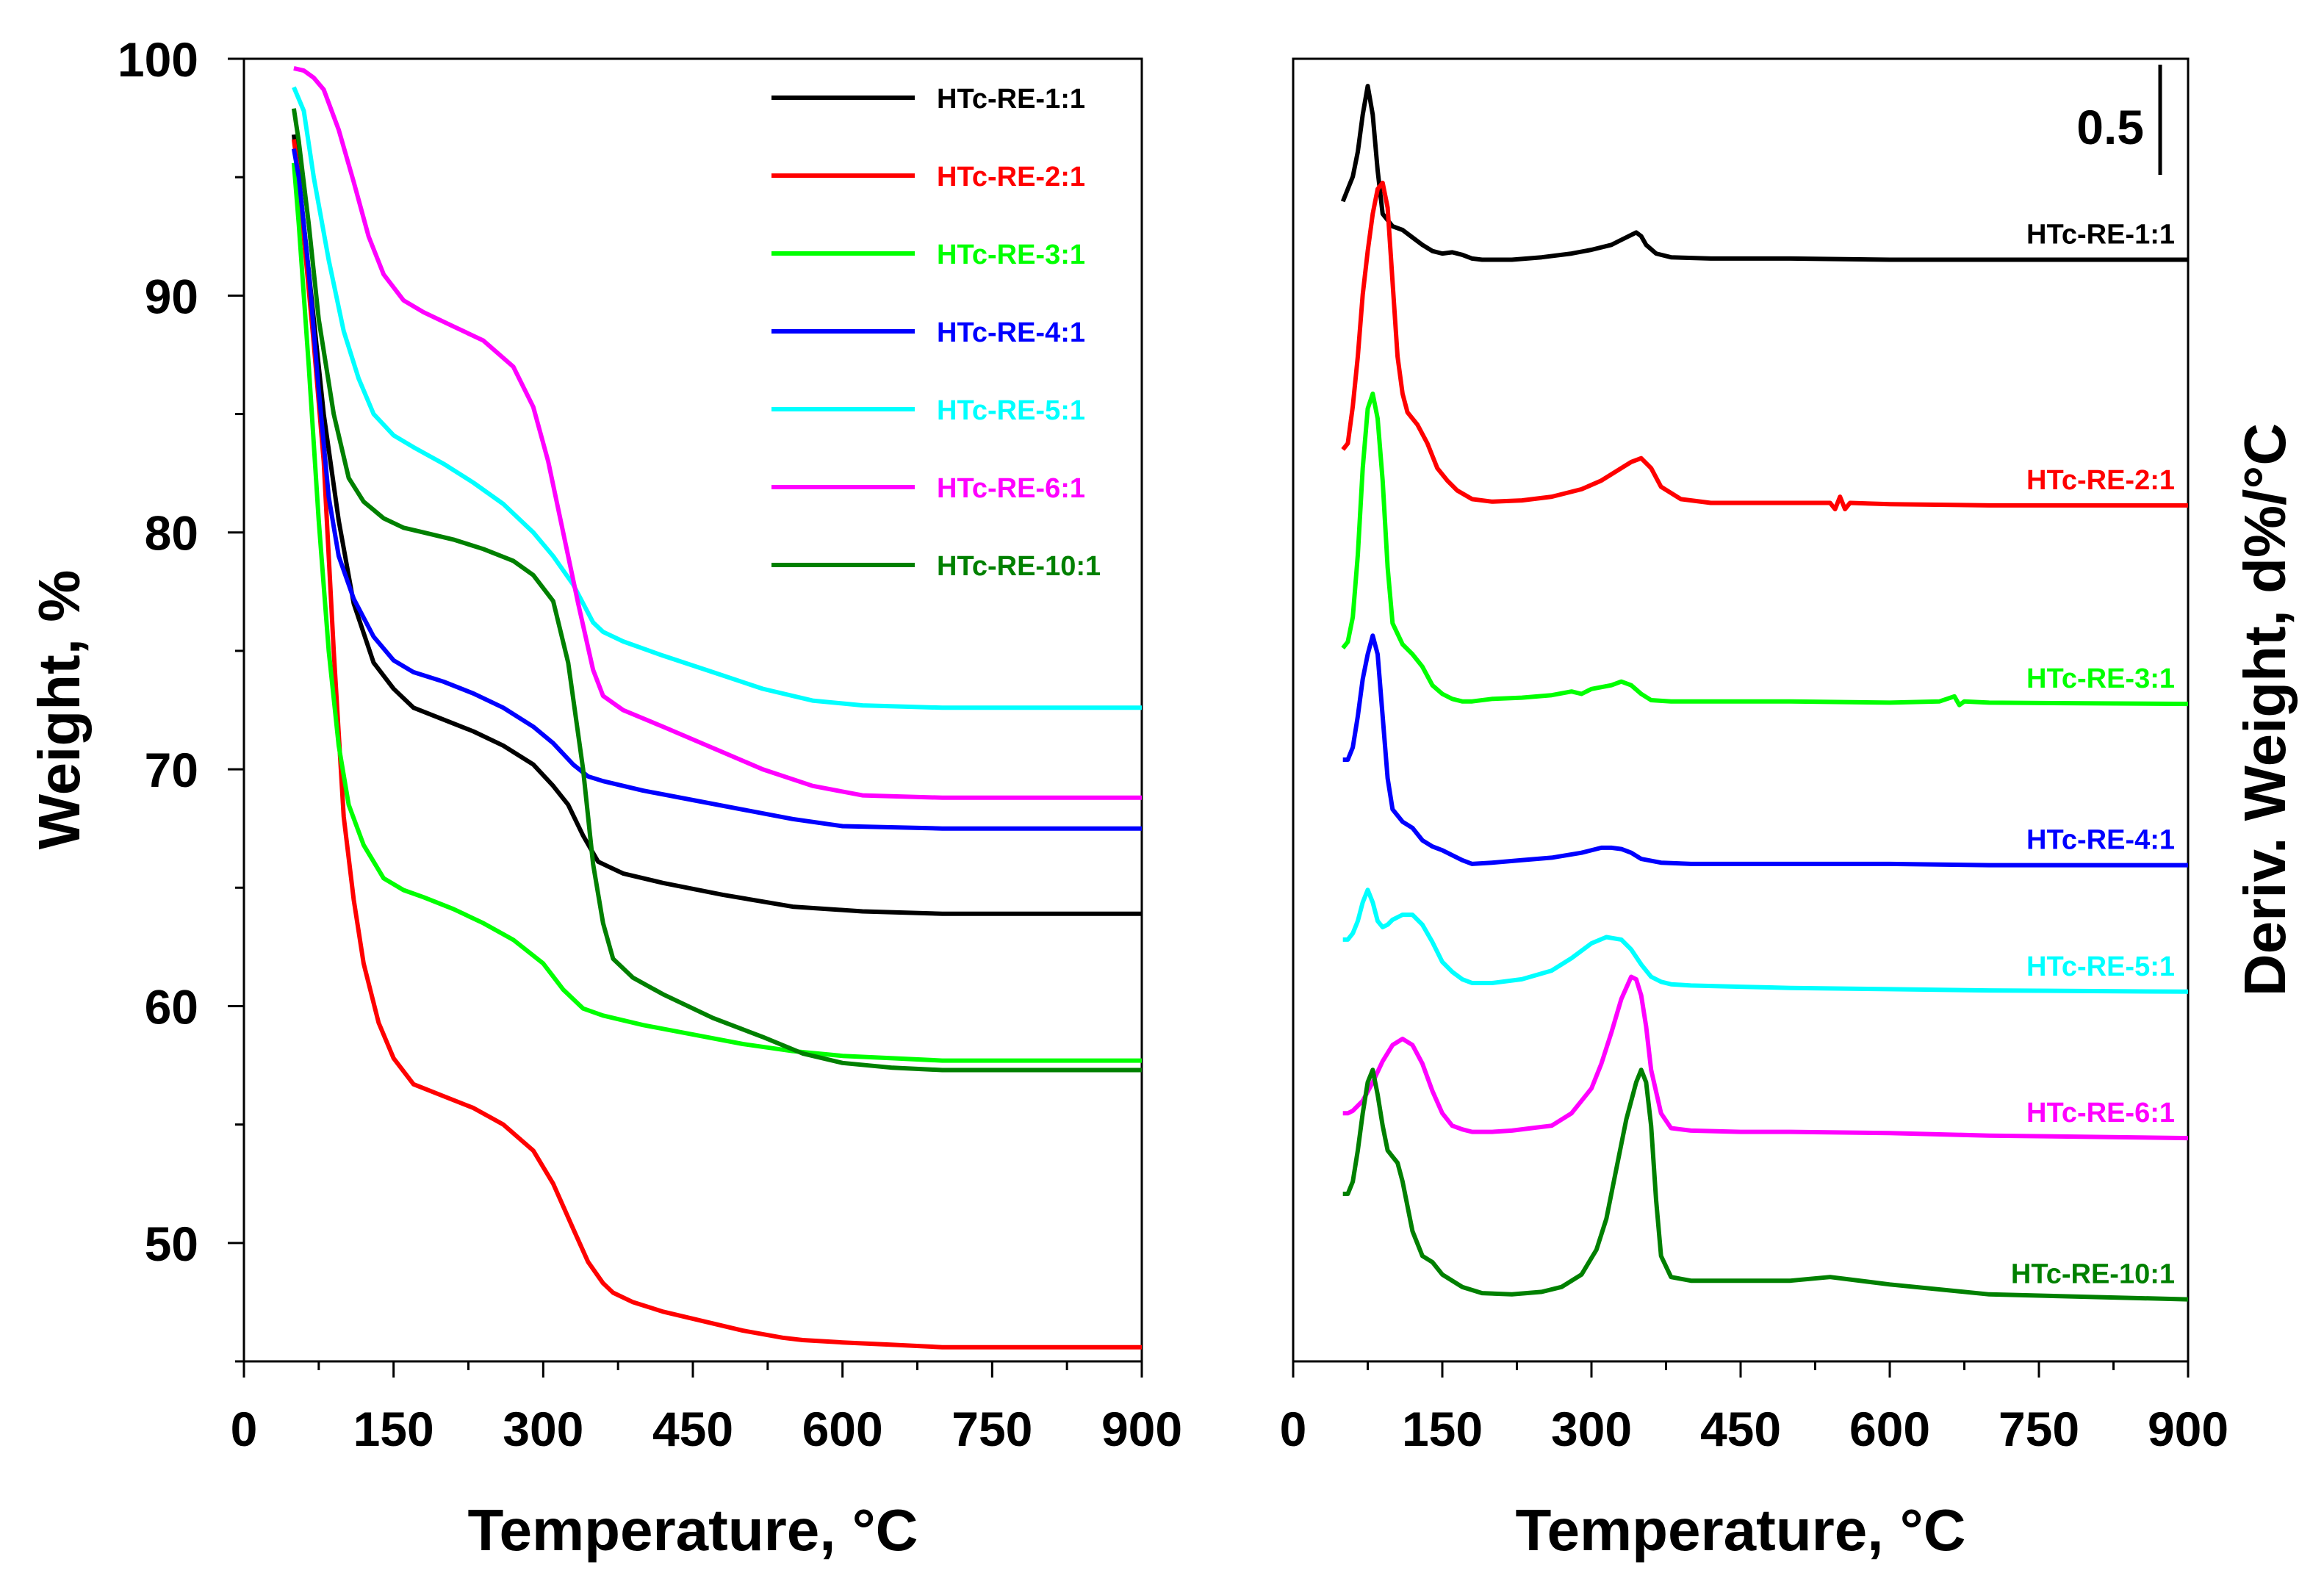 Image resolution: width=2324 pixels, height=1595 pixels. I want to click on tga-x-tick-label: 600, so click(842, 1429).